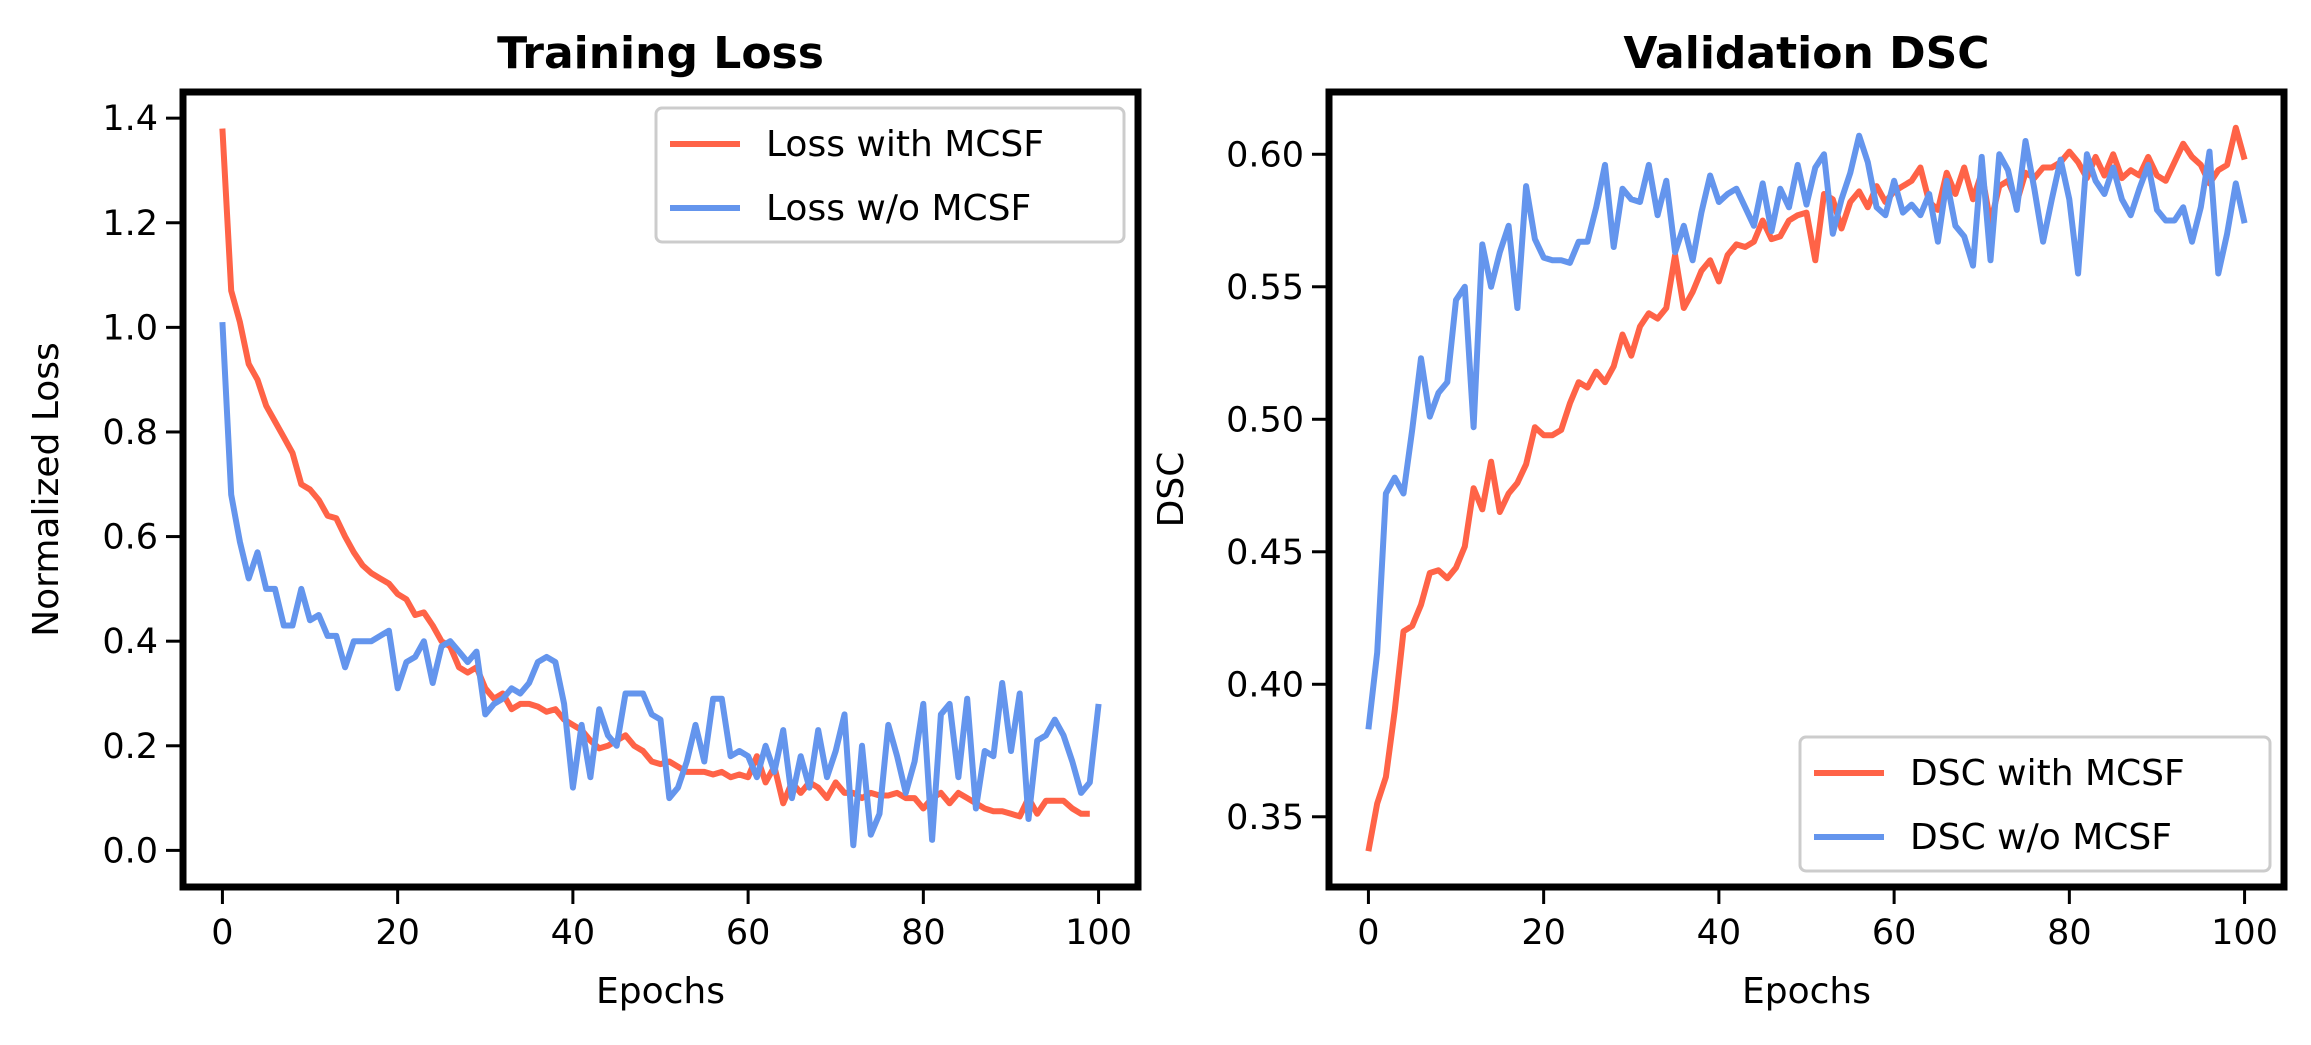 This screenshot has width=2311, height=1045. I want to click on chart-title: Training Loss, so click(660, 53).